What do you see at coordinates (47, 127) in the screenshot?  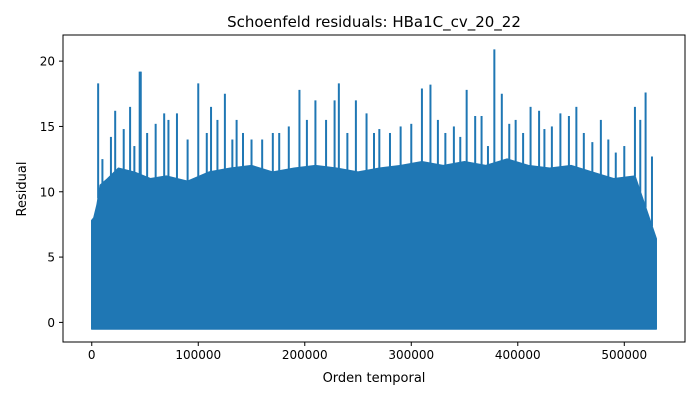 I see `y-tick-label: 15` at bounding box center [47, 127].